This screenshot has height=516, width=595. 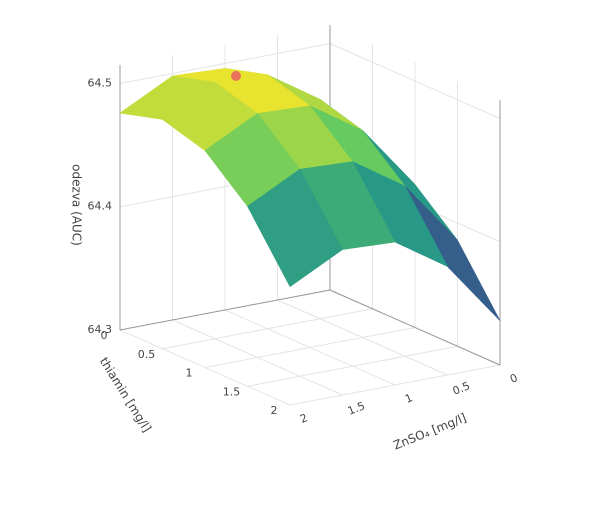 I want to click on x-tick-label: 2, so click(x=303, y=418).